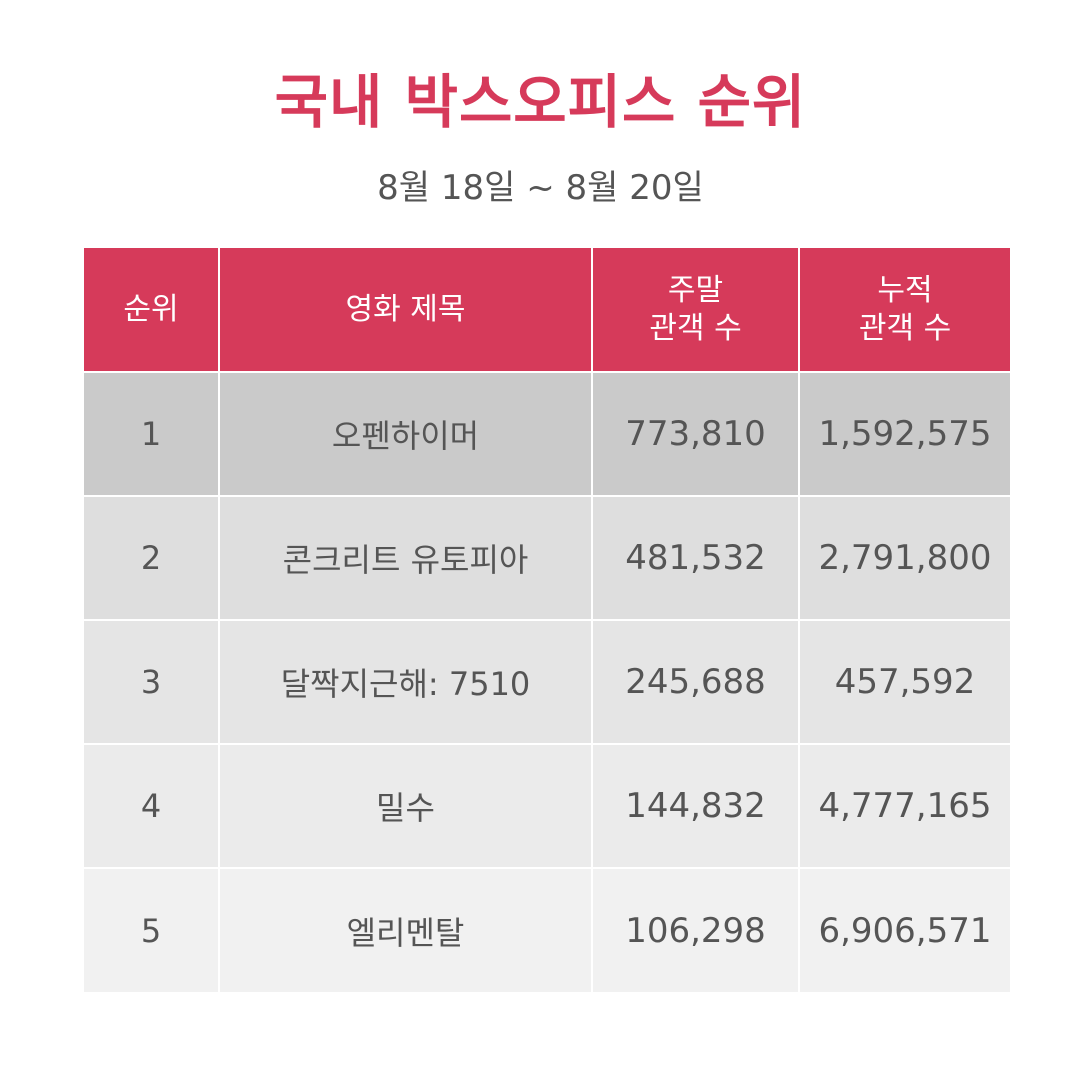 Image resolution: width=1081 pixels, height=1081 pixels. I want to click on rank-cell: 1, so click(152, 433).